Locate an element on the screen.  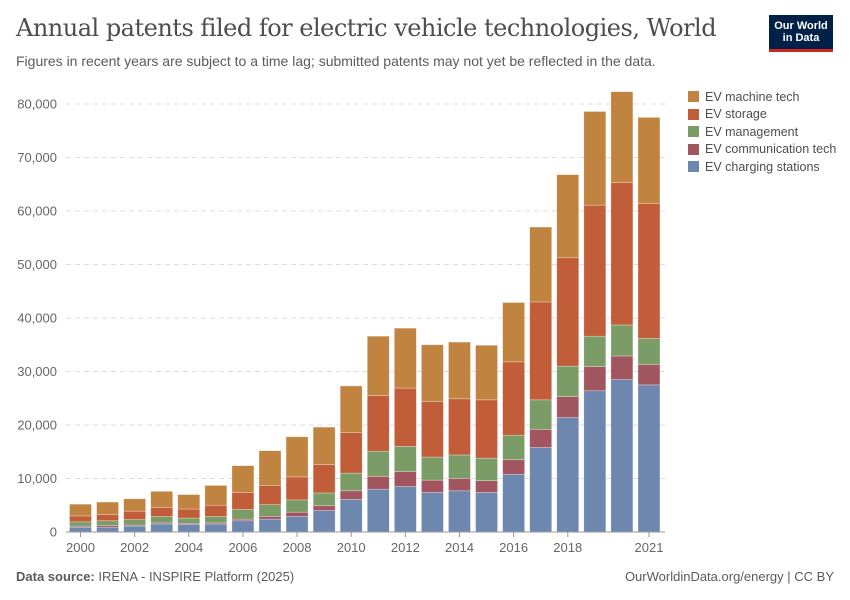
x-tick-label: 2021 is located at coordinates (649, 547).